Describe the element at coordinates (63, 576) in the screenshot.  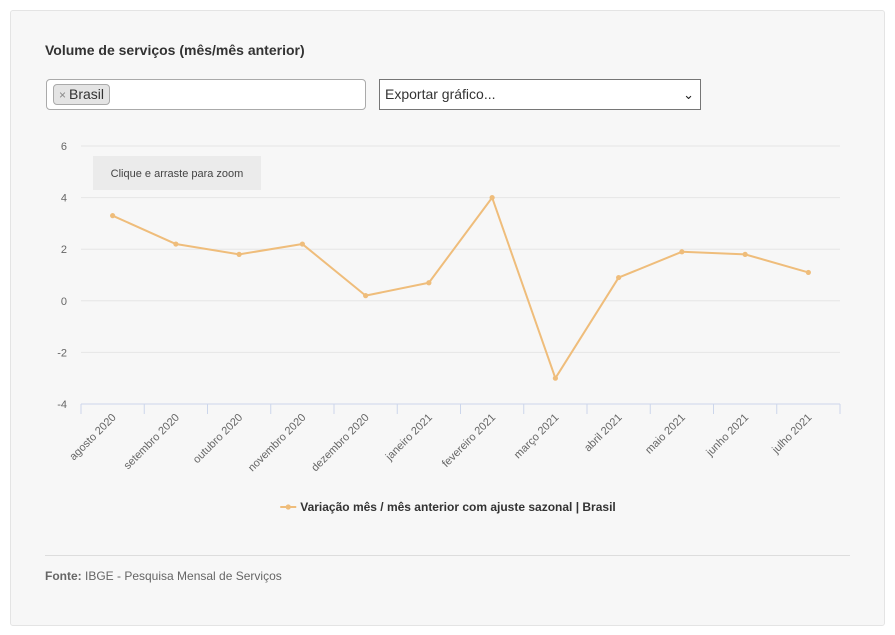
I see `source-label: Fonte:` at that location.